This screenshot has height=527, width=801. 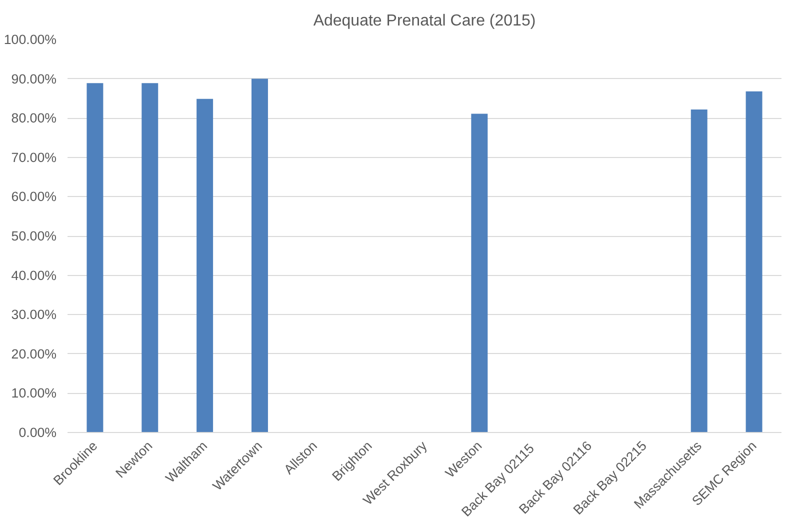 I want to click on chart-title: Adequate Prenatal Care (2015), so click(x=424, y=21).